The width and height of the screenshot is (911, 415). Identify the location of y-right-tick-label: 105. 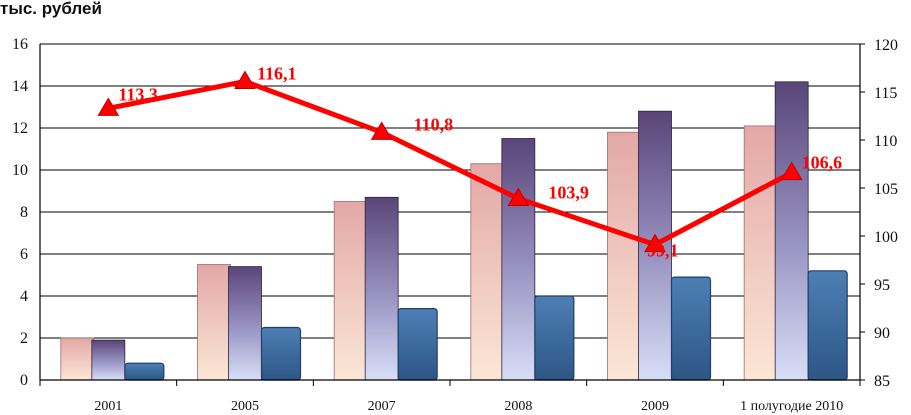
(886, 189).